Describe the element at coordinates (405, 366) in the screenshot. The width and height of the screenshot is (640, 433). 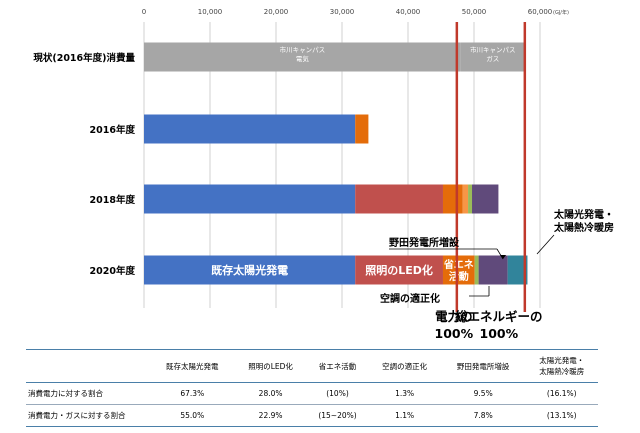
I see `header-cell: 空調の適正化` at that location.